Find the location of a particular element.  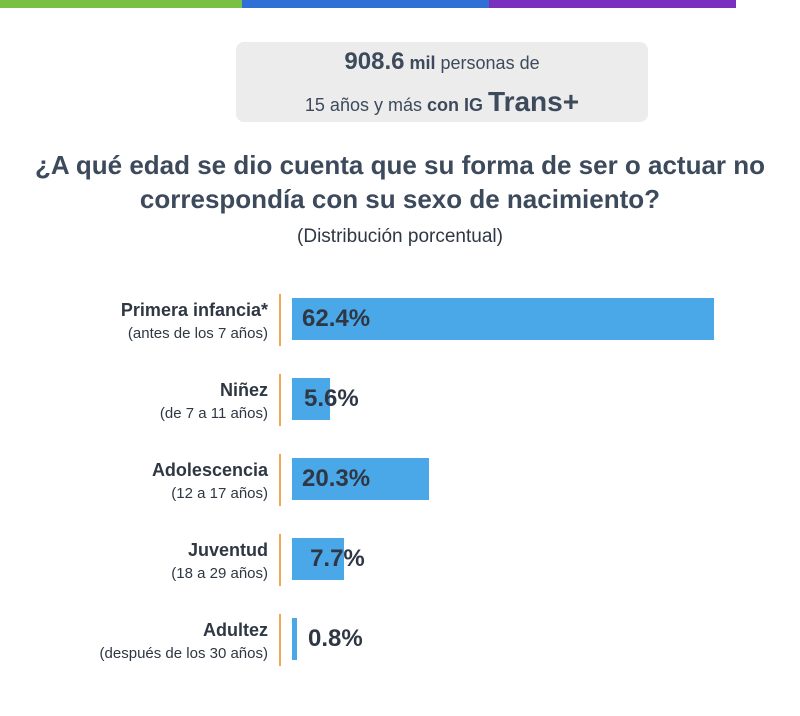

category-sublabel: (de 7 a 11 años) is located at coordinates (213, 413).